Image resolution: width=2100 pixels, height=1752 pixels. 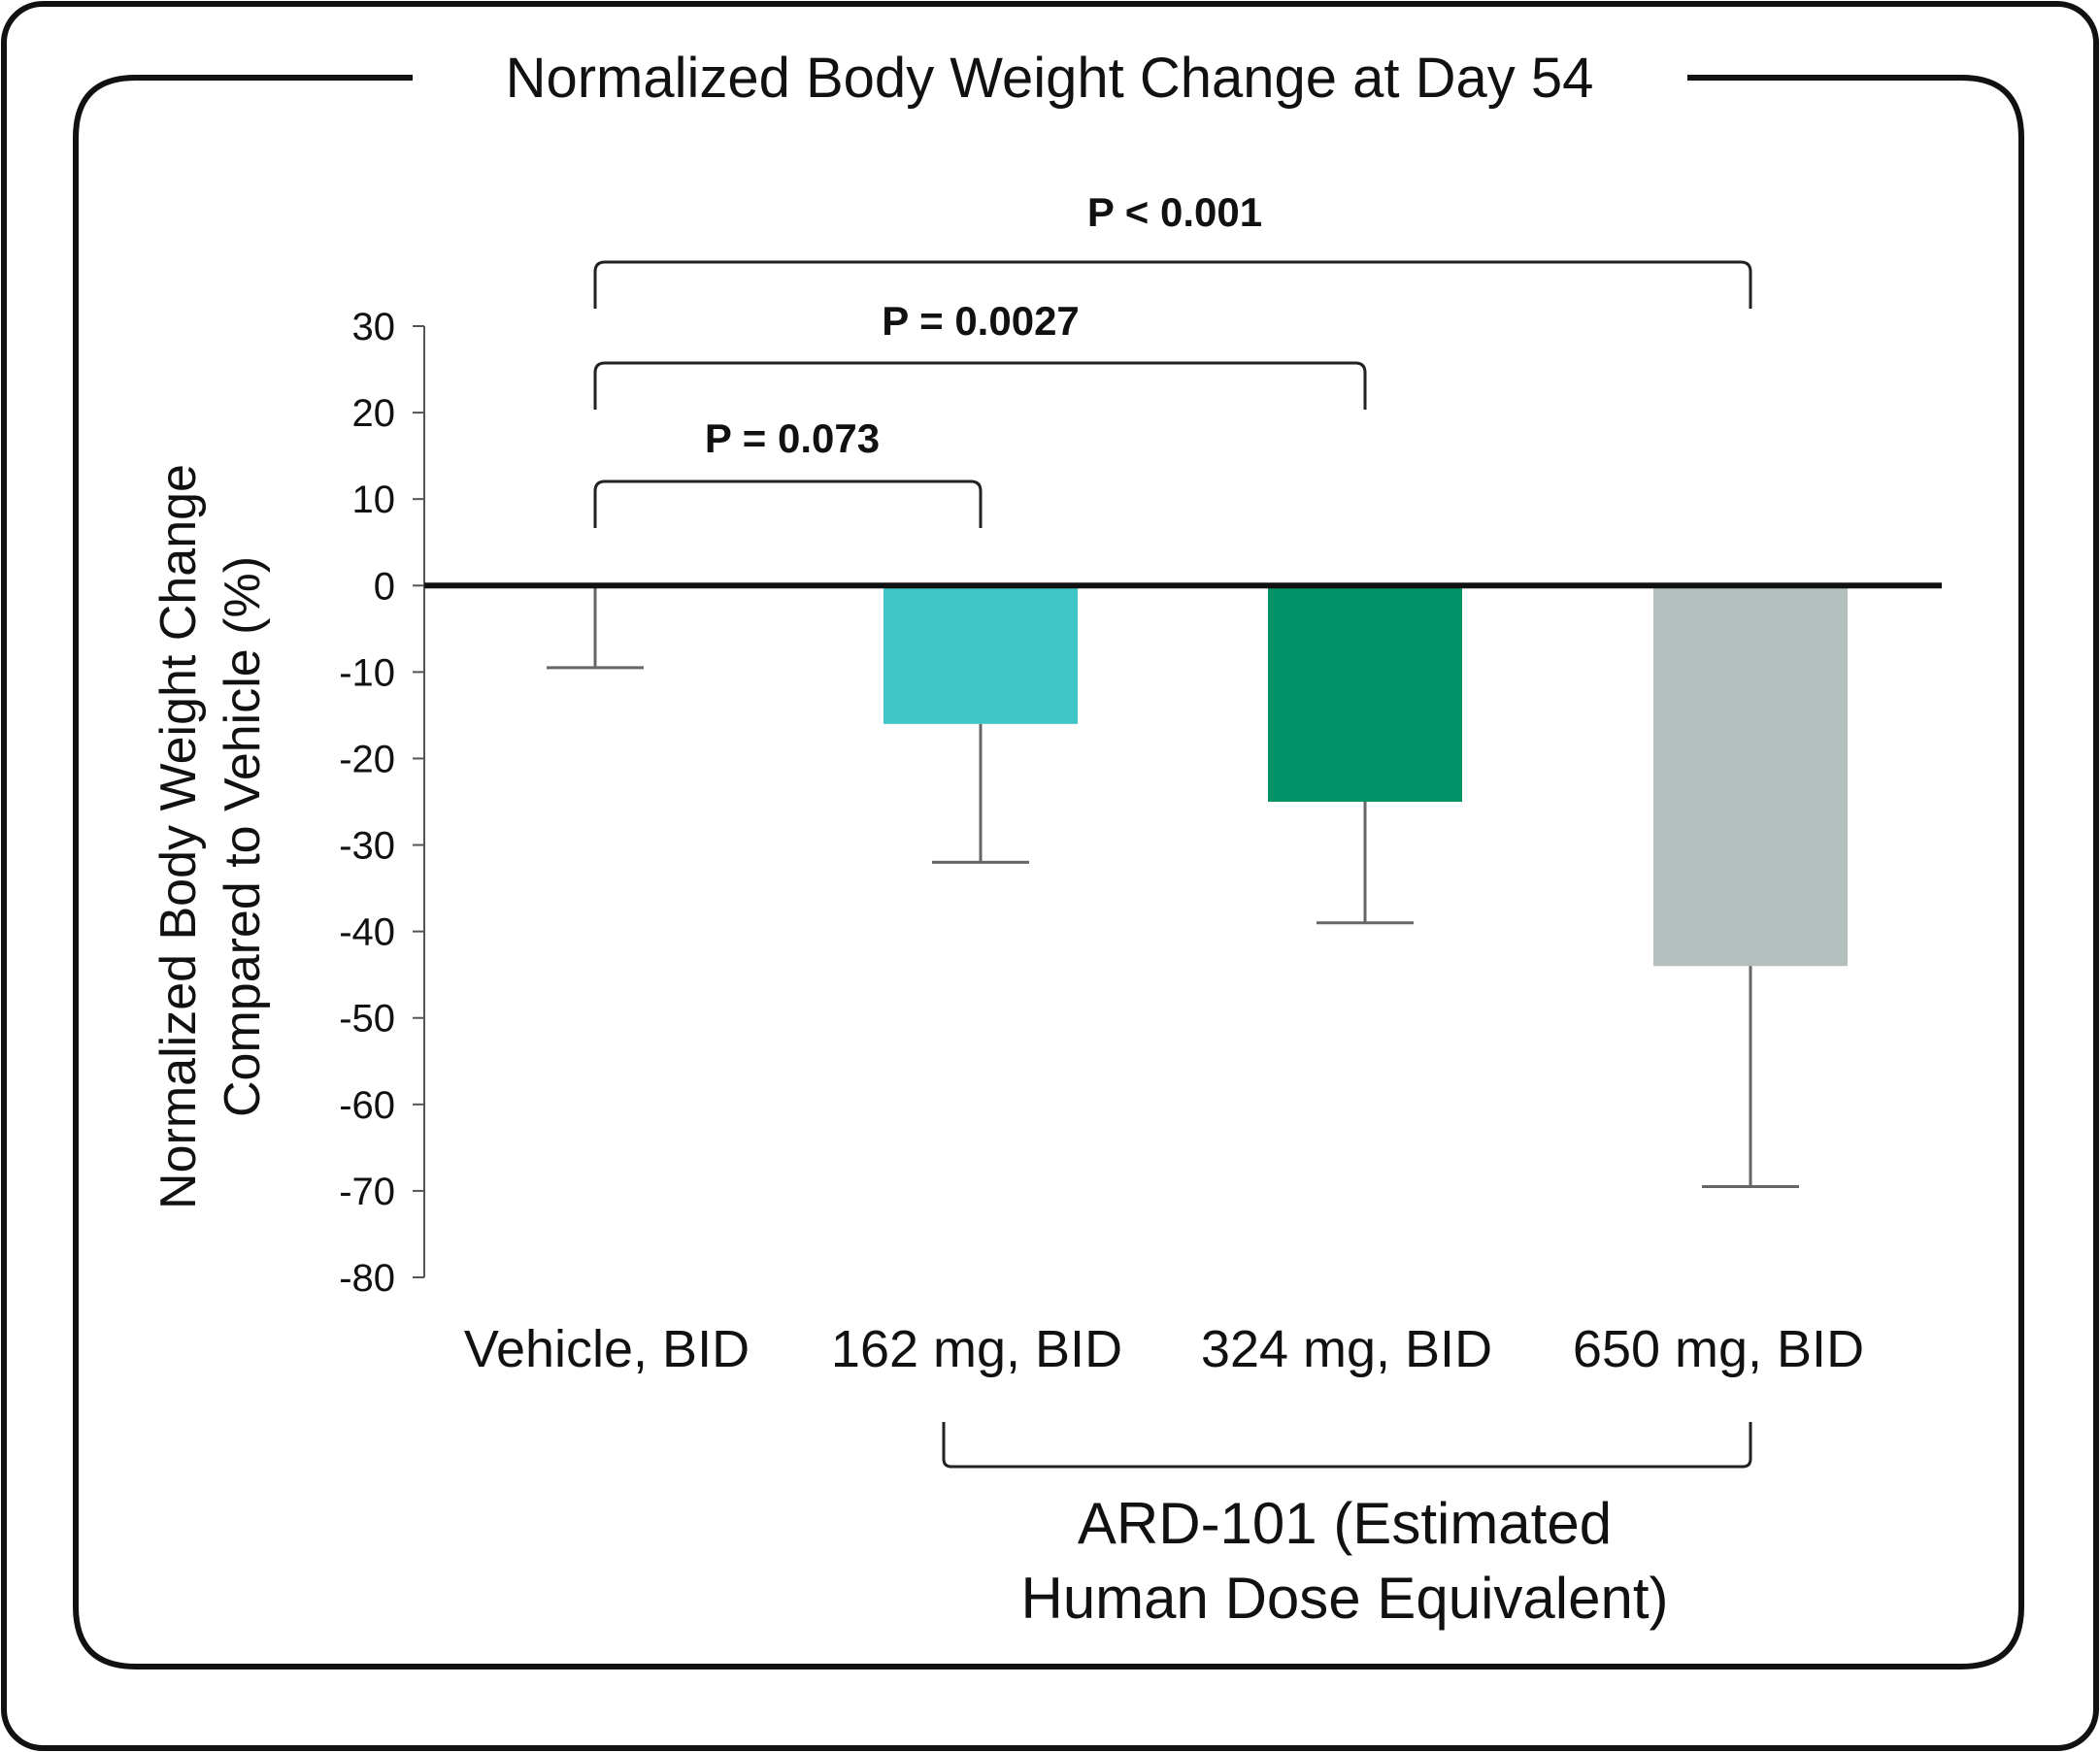 What do you see at coordinates (367, 1019) in the screenshot?
I see `y-tick-label: -50` at bounding box center [367, 1019].